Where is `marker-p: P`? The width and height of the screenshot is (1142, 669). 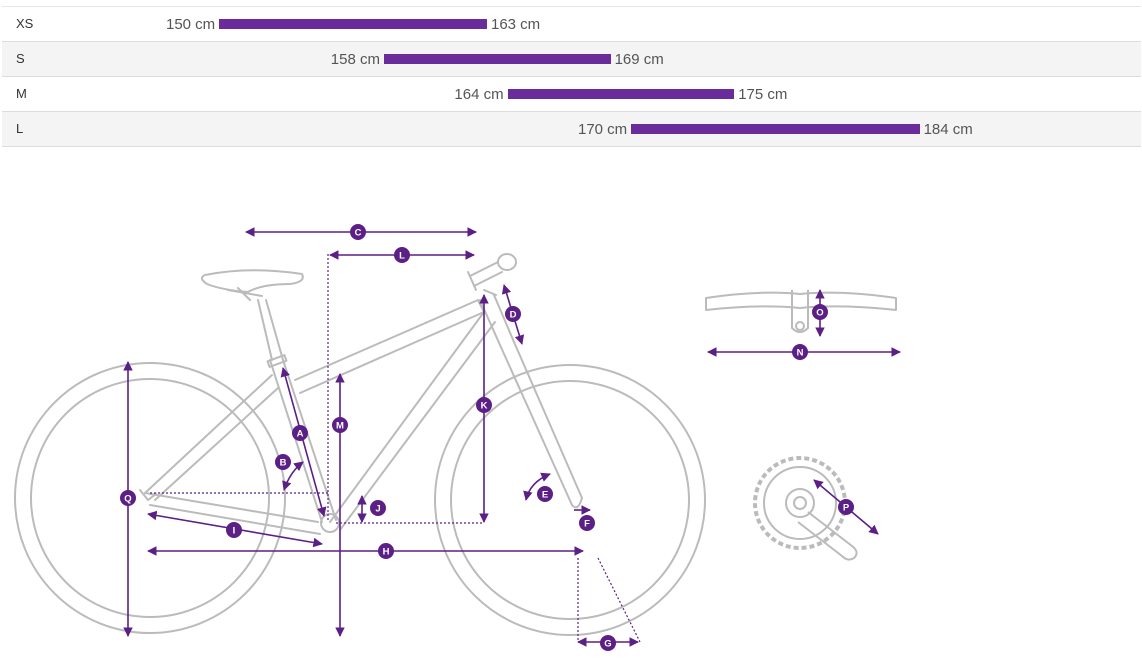
marker-p: P is located at coordinates (846, 507).